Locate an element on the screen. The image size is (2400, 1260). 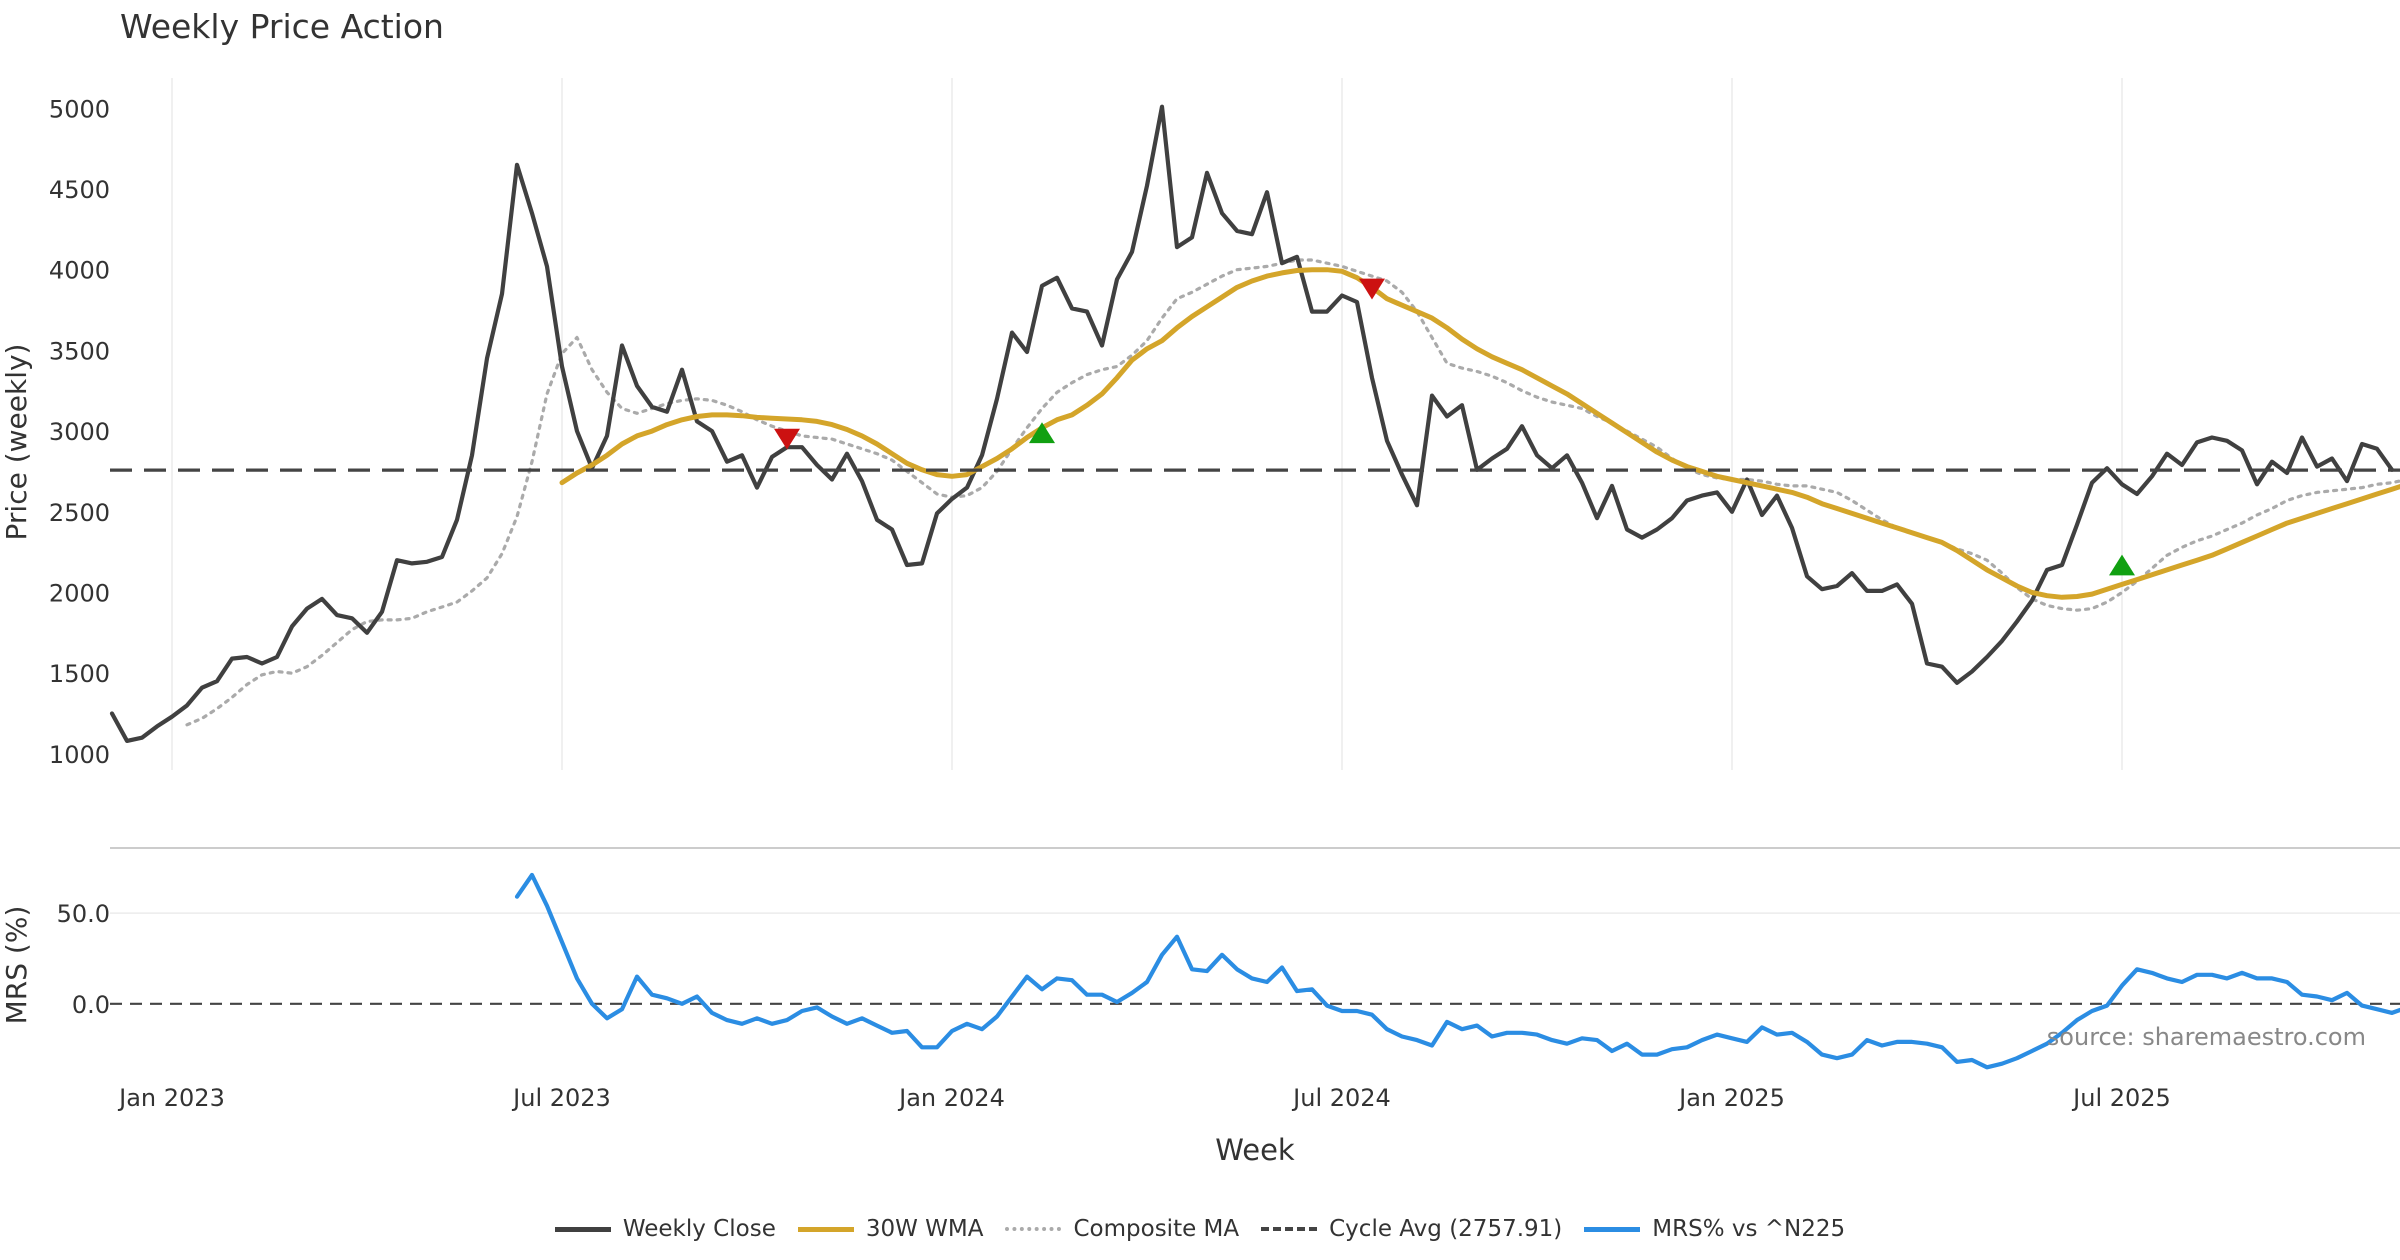
series-mrs-vs-n225 is located at coordinates (1457, 971).